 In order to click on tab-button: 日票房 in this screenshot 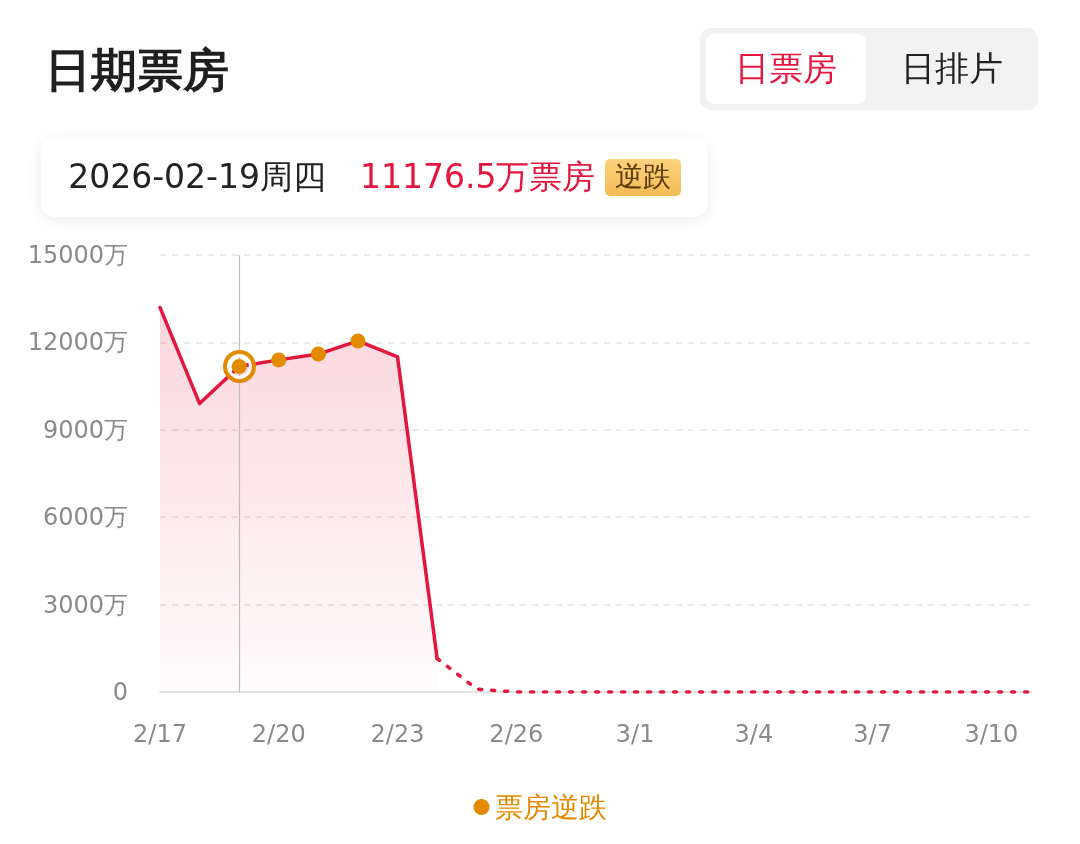, I will do `click(786, 69)`.